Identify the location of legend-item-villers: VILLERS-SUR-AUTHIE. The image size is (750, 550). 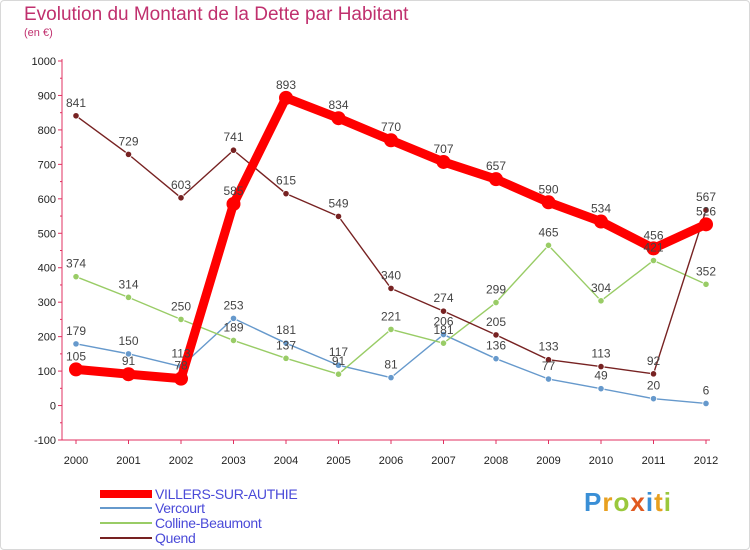
(199, 494).